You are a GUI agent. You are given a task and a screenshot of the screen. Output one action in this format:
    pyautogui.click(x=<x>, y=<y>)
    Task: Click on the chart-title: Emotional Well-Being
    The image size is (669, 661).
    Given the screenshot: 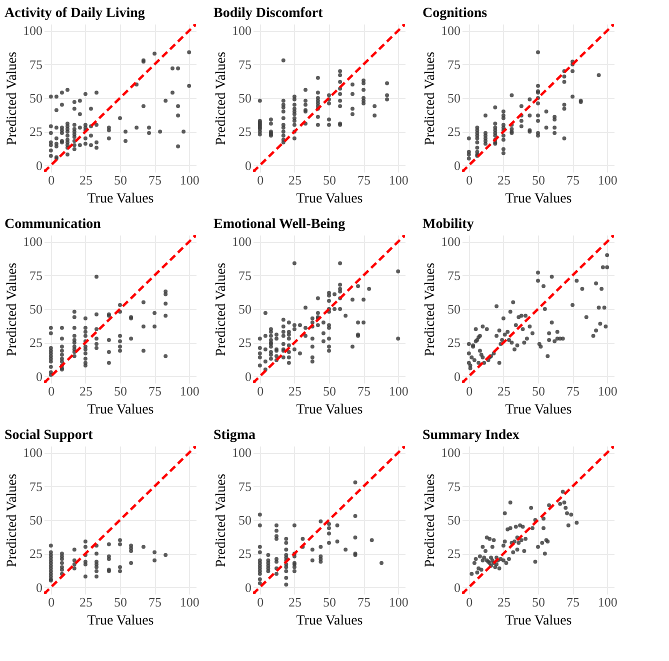 What is the action you would take?
    pyautogui.click(x=280, y=224)
    